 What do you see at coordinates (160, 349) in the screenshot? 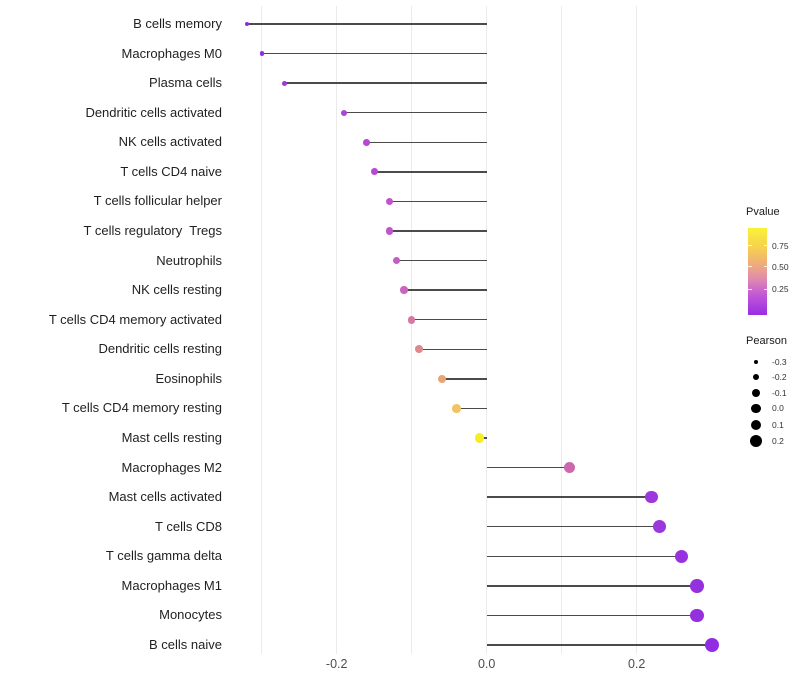
I see `category-label: Dendritic cells resting` at bounding box center [160, 349].